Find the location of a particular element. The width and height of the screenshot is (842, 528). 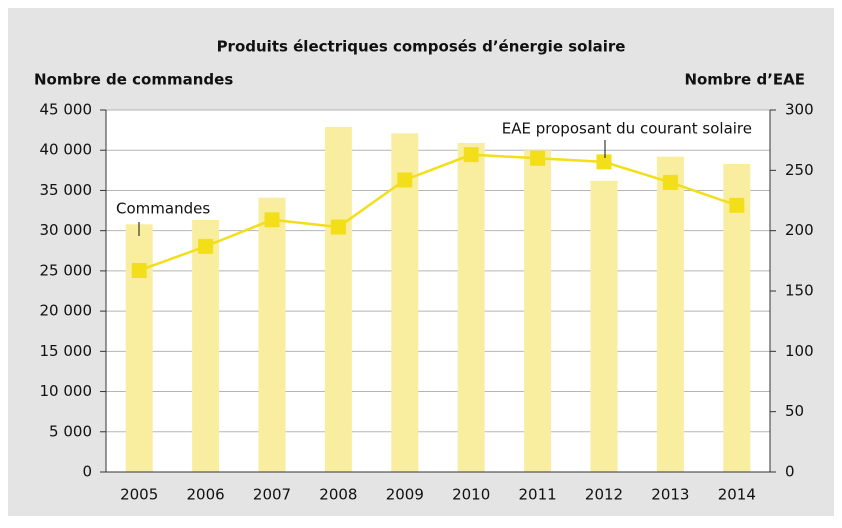

y-tick-label: 20 000 is located at coordinates (66, 311).